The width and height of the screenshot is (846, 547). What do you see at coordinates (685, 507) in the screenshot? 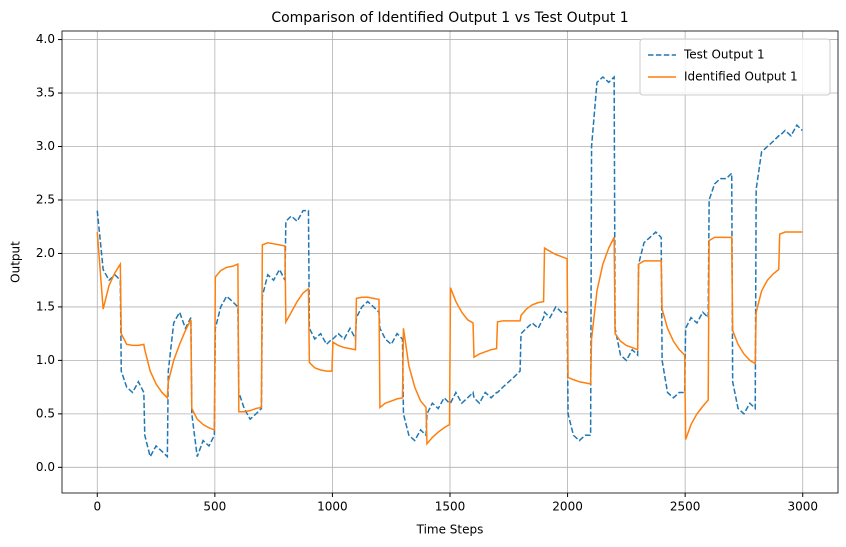
I see `x-tick-label: 2500` at bounding box center [685, 507].